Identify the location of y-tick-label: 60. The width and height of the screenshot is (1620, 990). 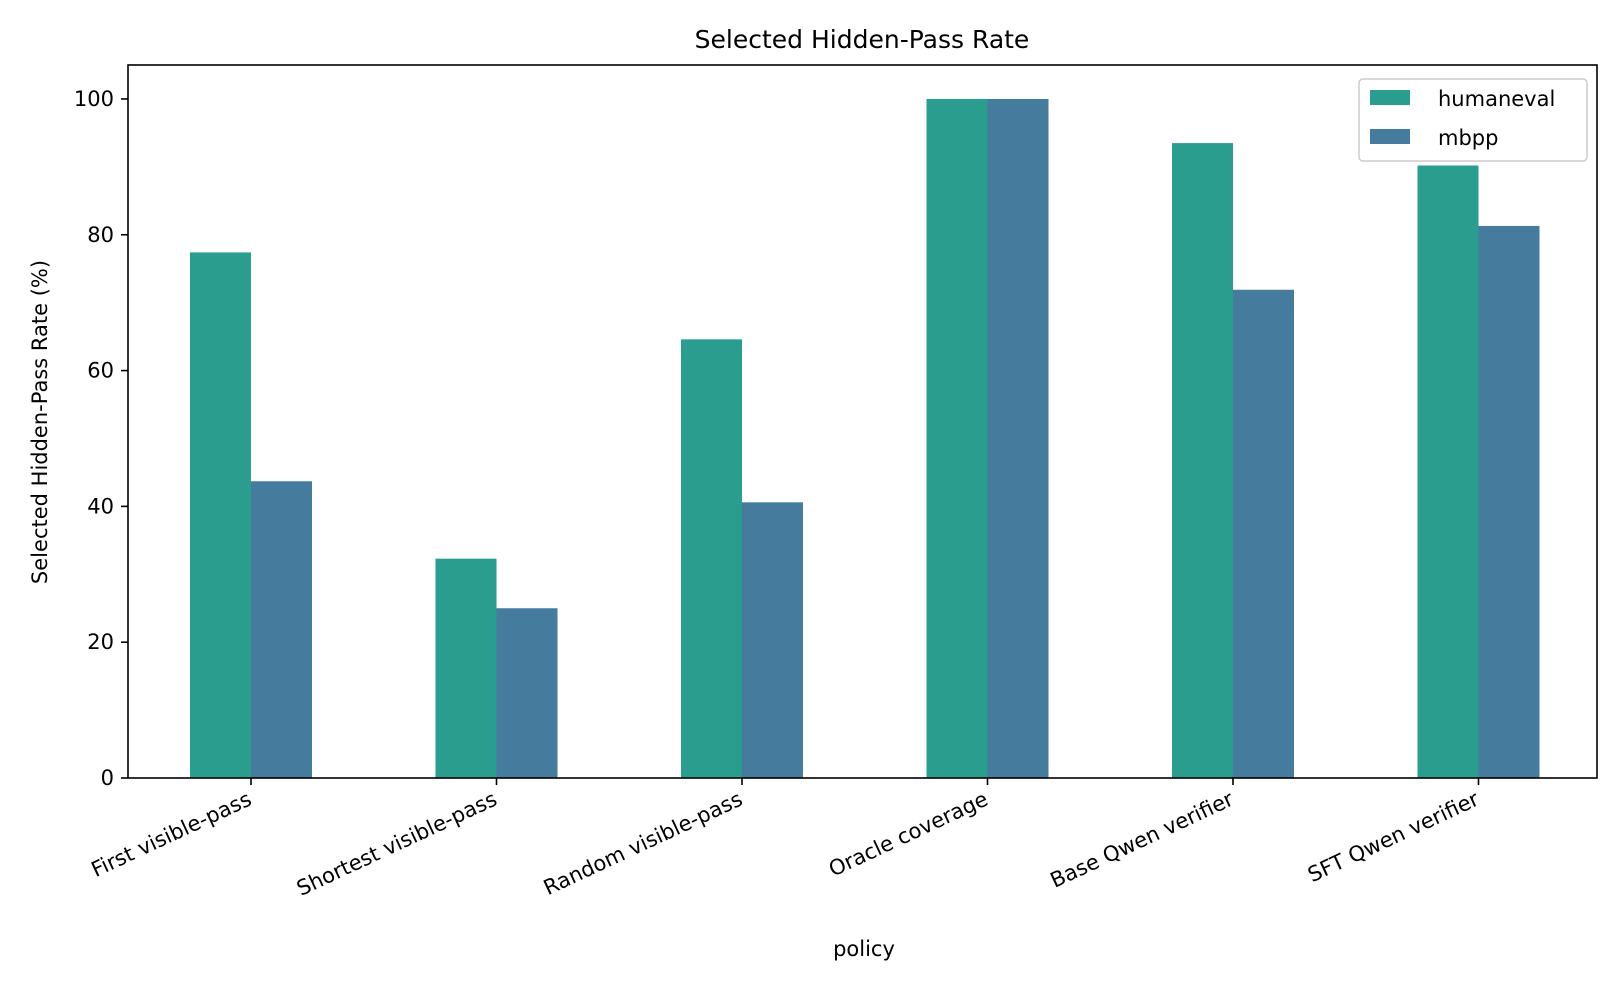
(100, 371).